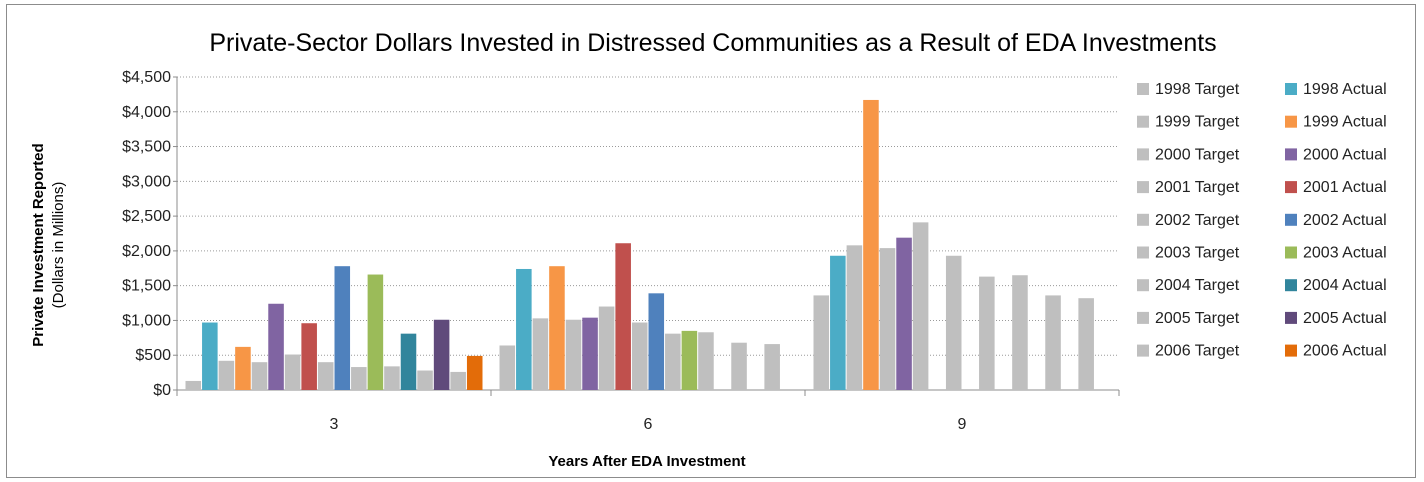  I want to click on legend-label: 1999 Actual, so click(1345, 122).